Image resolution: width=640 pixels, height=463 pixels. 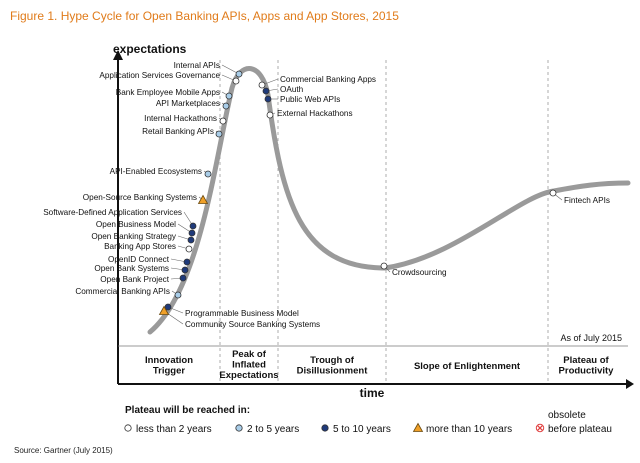 I want to click on tech-label-open-bank-systems: Open Bank Systems, so click(x=131, y=268).